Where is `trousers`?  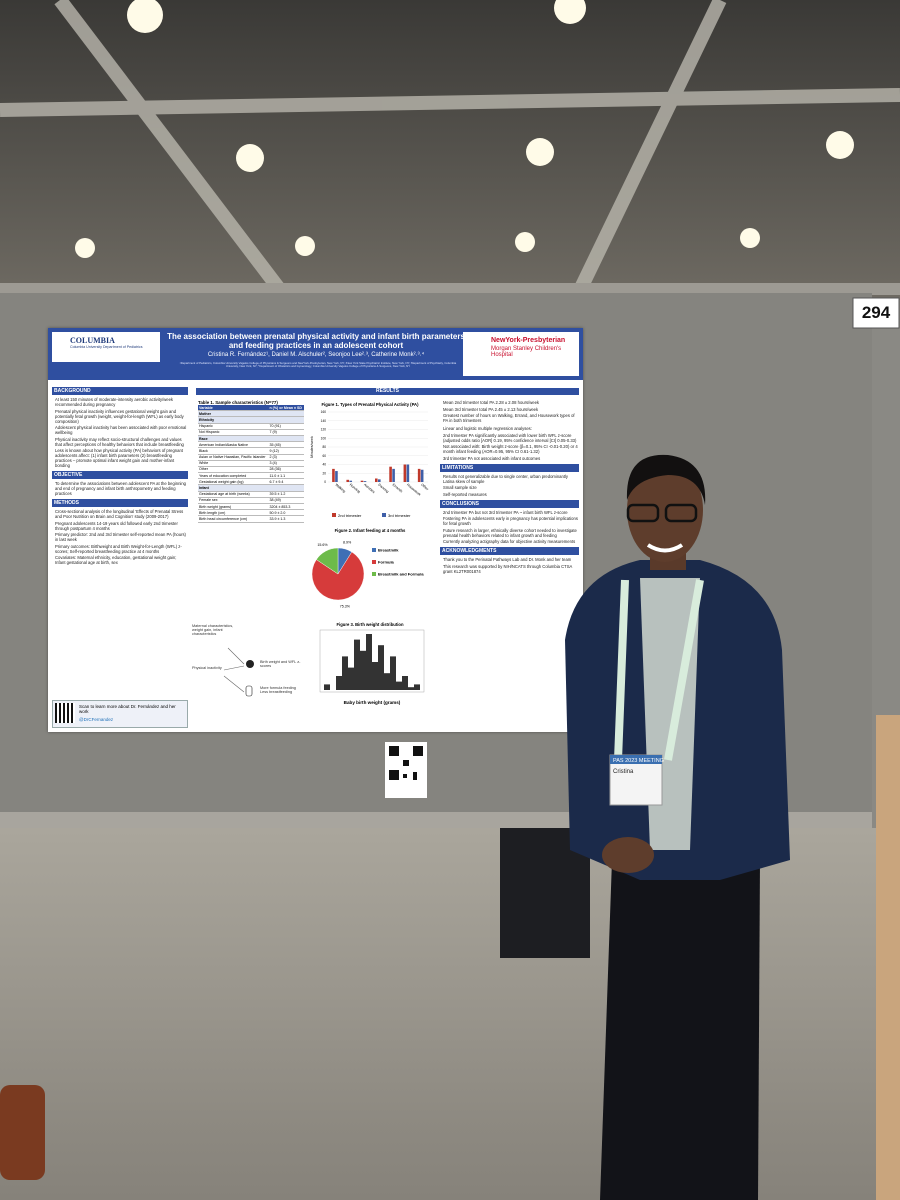
trousers is located at coordinates (680, 1030).